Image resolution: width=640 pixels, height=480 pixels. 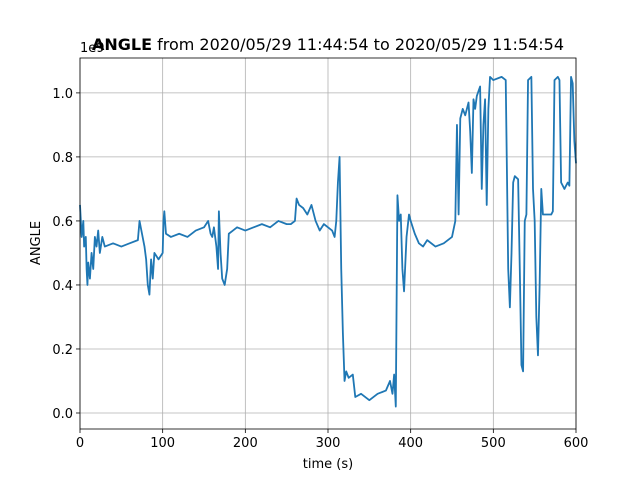 What do you see at coordinates (410, 443) in the screenshot?
I see `x-tick-label: 400` at bounding box center [410, 443].